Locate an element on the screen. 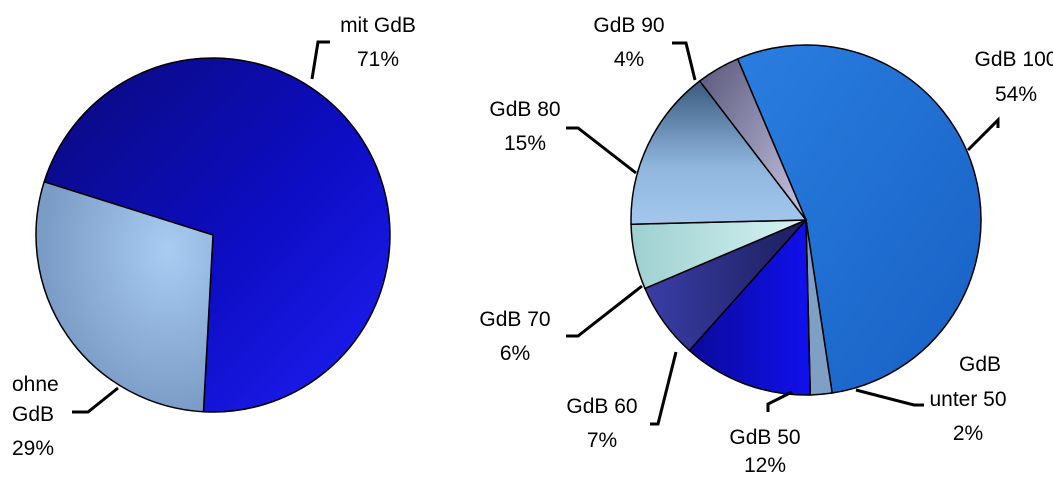  label-gdb-50: GdB 50 is located at coordinates (764, 437).